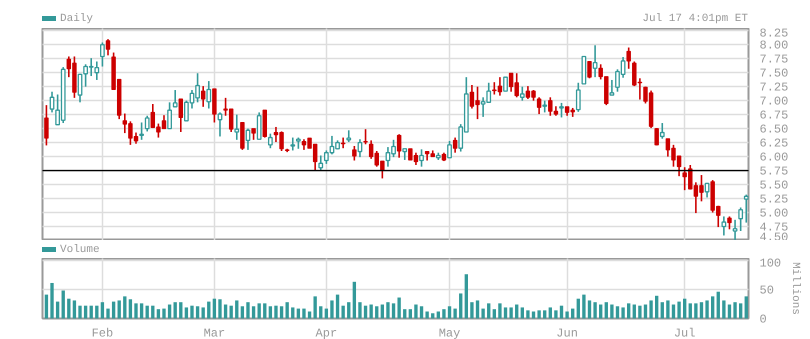  I want to click on y-tick-label: 5.50, so click(774, 185).